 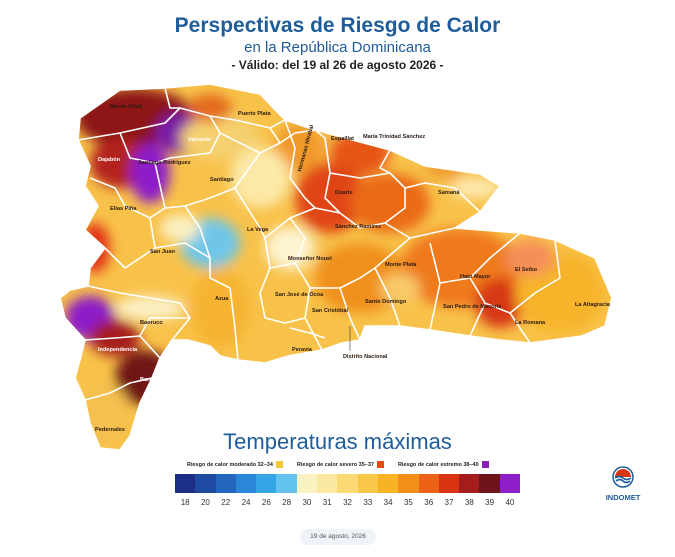 I want to click on legend-title: Temperaturas máximas, so click(x=337, y=441).